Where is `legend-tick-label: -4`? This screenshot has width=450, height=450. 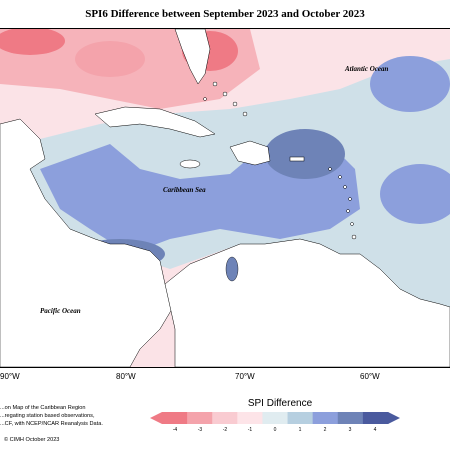 legend-tick-label: -4 is located at coordinates (175, 430).